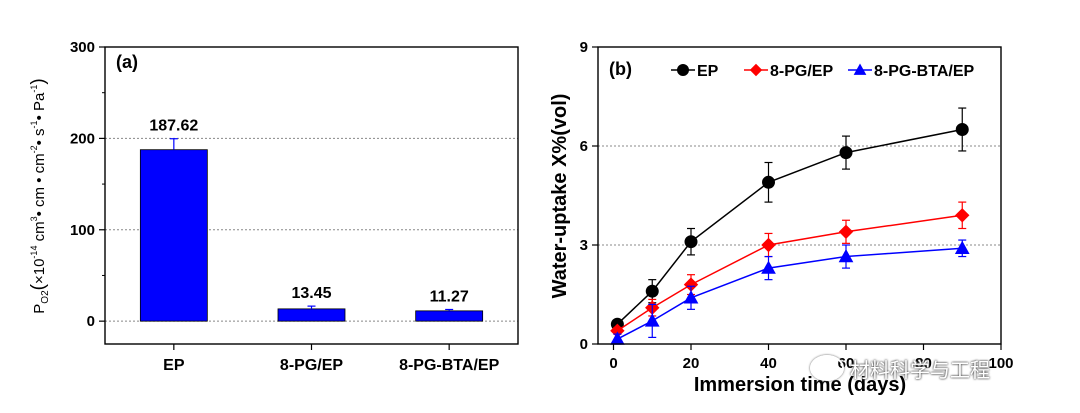 The height and width of the screenshot is (413, 1080). I want to click on line-chart-y-tick-label: 6, so click(584, 146).